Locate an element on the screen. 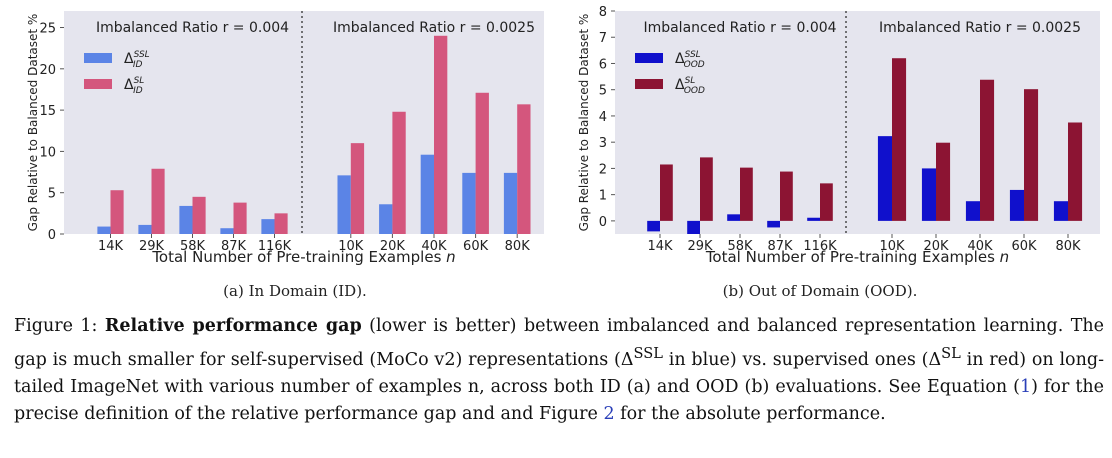 The height and width of the screenshot is (458, 1112). y-tick-label: 8 is located at coordinates (603, 12).